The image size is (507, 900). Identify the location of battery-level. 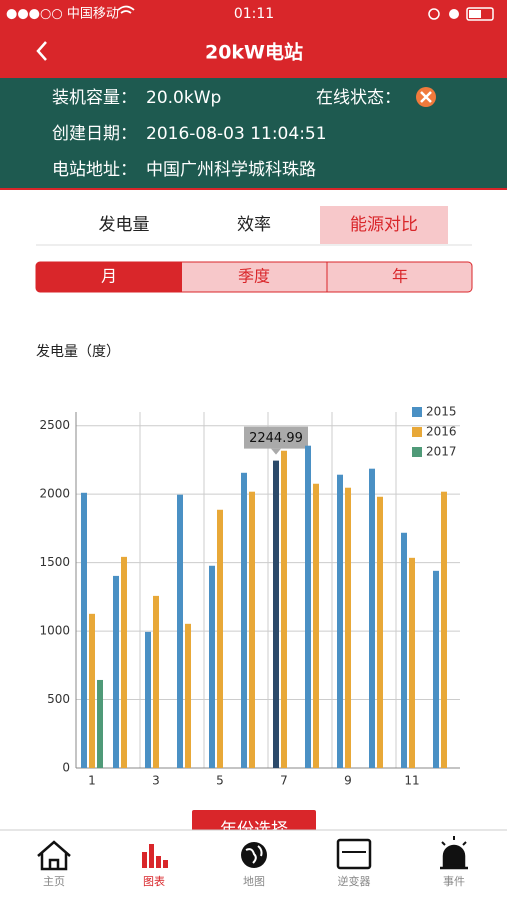
(475, 14).